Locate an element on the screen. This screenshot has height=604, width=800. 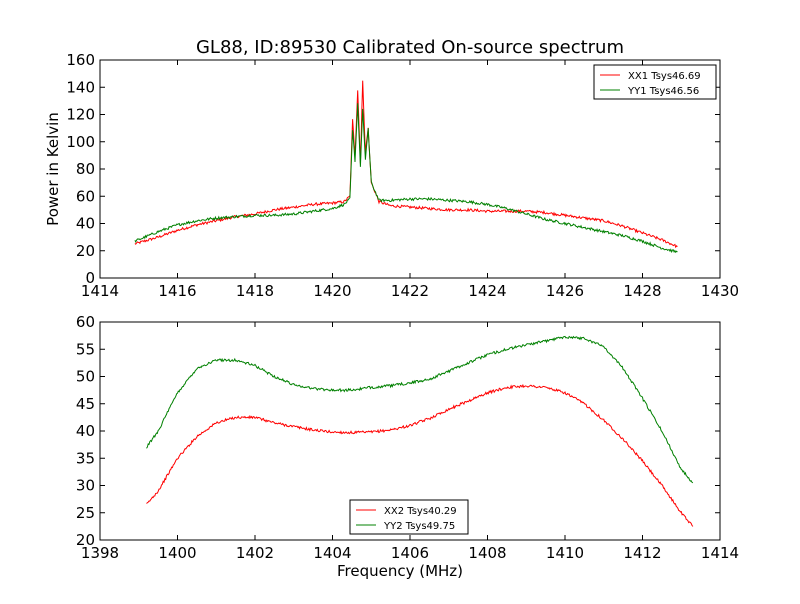
y-tick-label: 30 is located at coordinates (85, 486).